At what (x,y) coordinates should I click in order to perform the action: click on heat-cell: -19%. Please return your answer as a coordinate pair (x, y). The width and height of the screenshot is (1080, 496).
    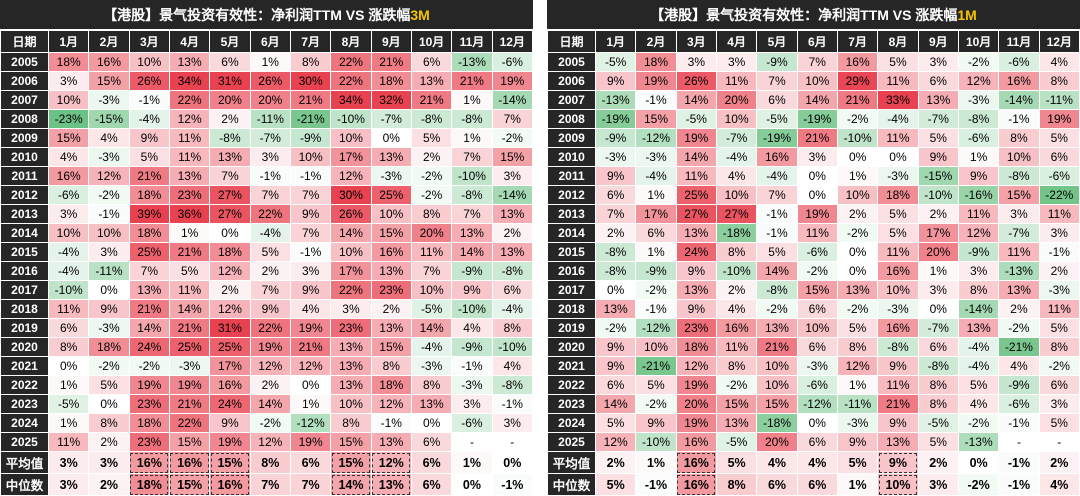
    Looking at the image, I should click on (615, 119).